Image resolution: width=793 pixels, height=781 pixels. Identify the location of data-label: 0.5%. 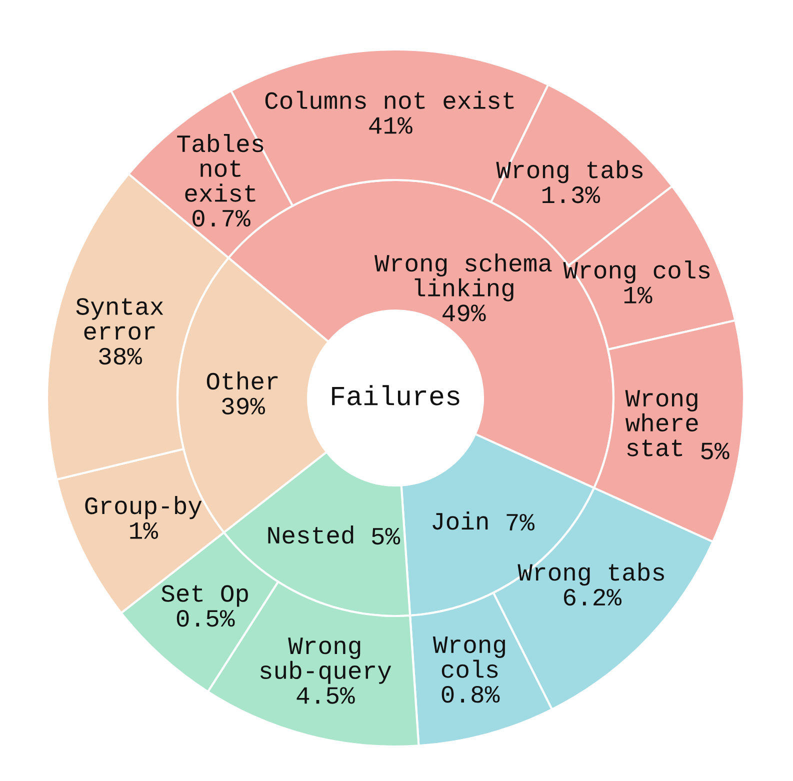
(205, 618).